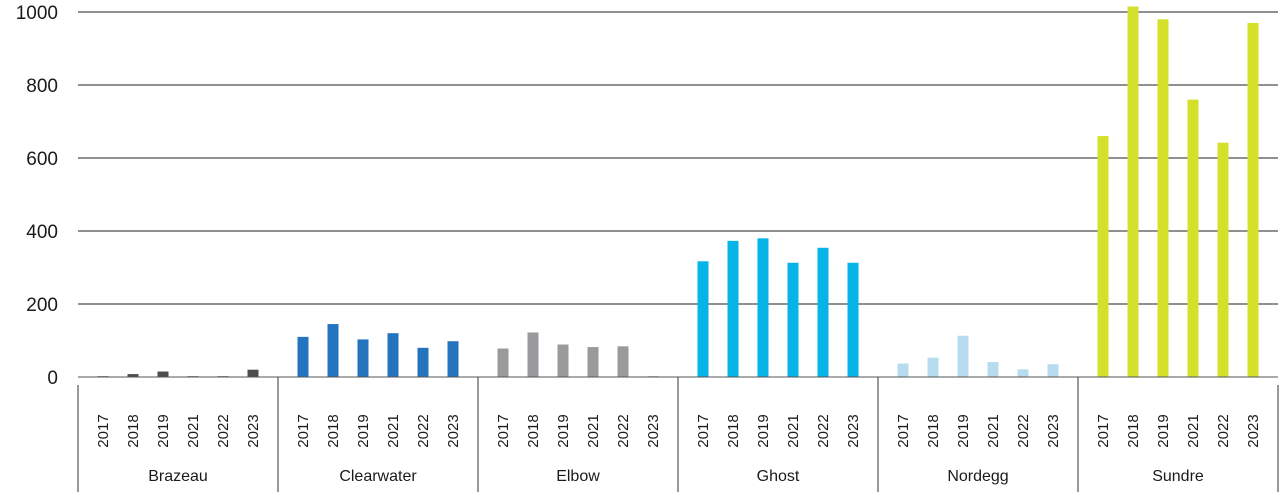 The width and height of the screenshot is (1284, 494). I want to click on bar-ghost-2017, so click(703, 319).